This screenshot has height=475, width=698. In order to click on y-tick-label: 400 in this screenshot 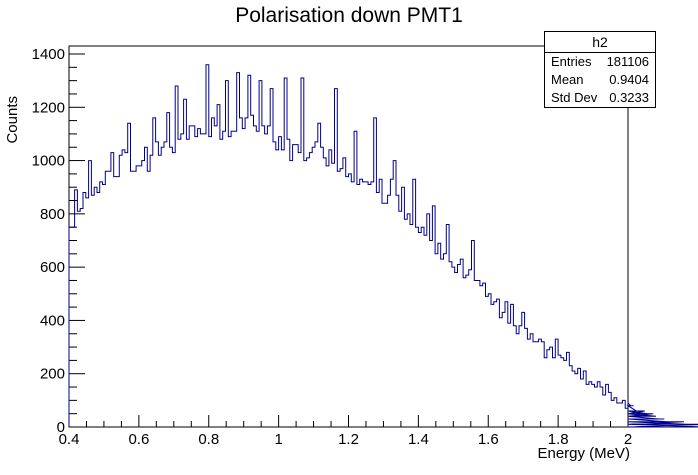, I will do `click(52, 320)`.